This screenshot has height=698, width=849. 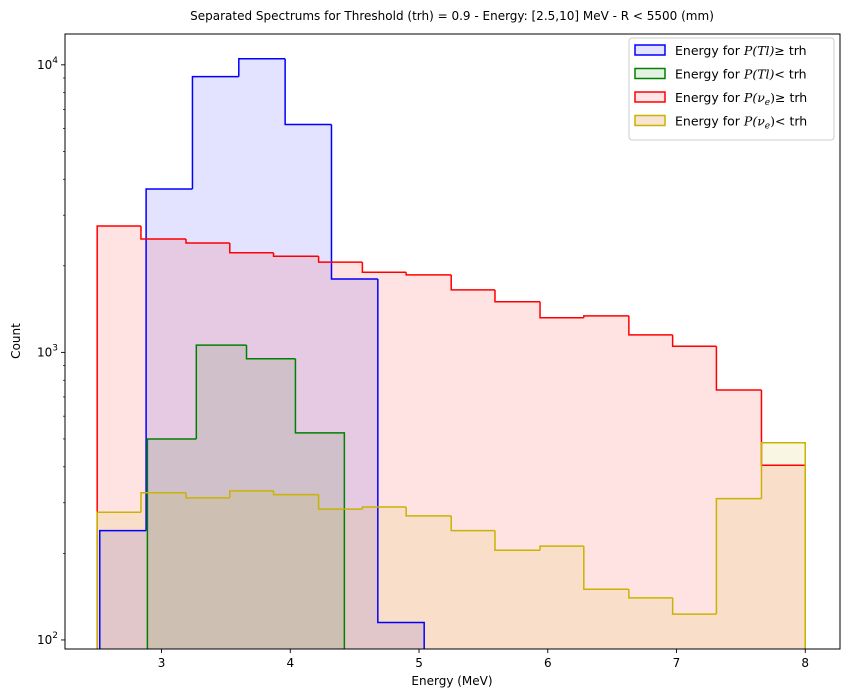 What do you see at coordinates (451, 681) in the screenshot?
I see `x-axis-label: Energy (MeV)` at bounding box center [451, 681].